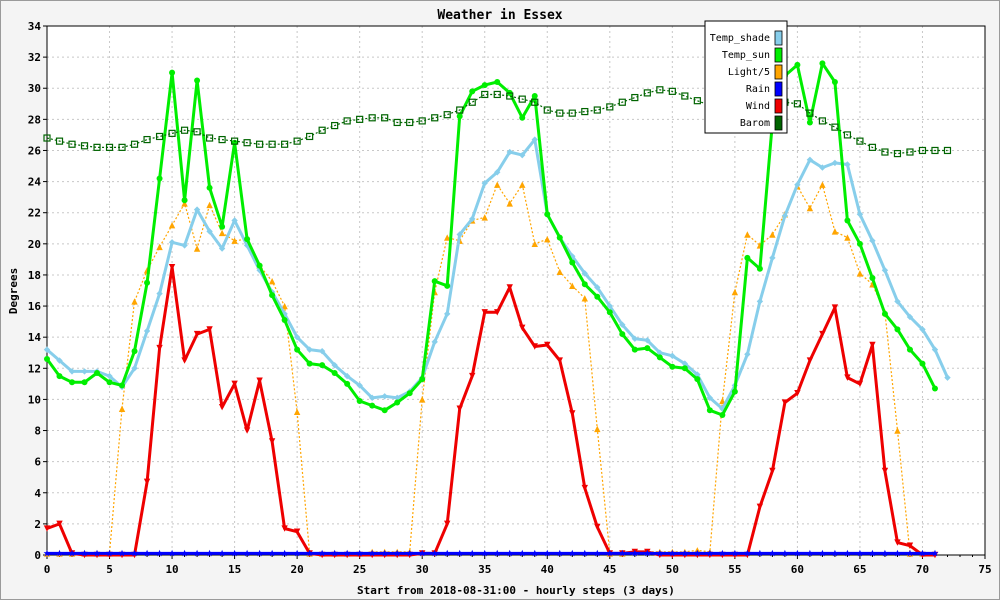  What do you see at coordinates (491, 553) in the screenshot?
I see `series-rain` at bounding box center [491, 553].